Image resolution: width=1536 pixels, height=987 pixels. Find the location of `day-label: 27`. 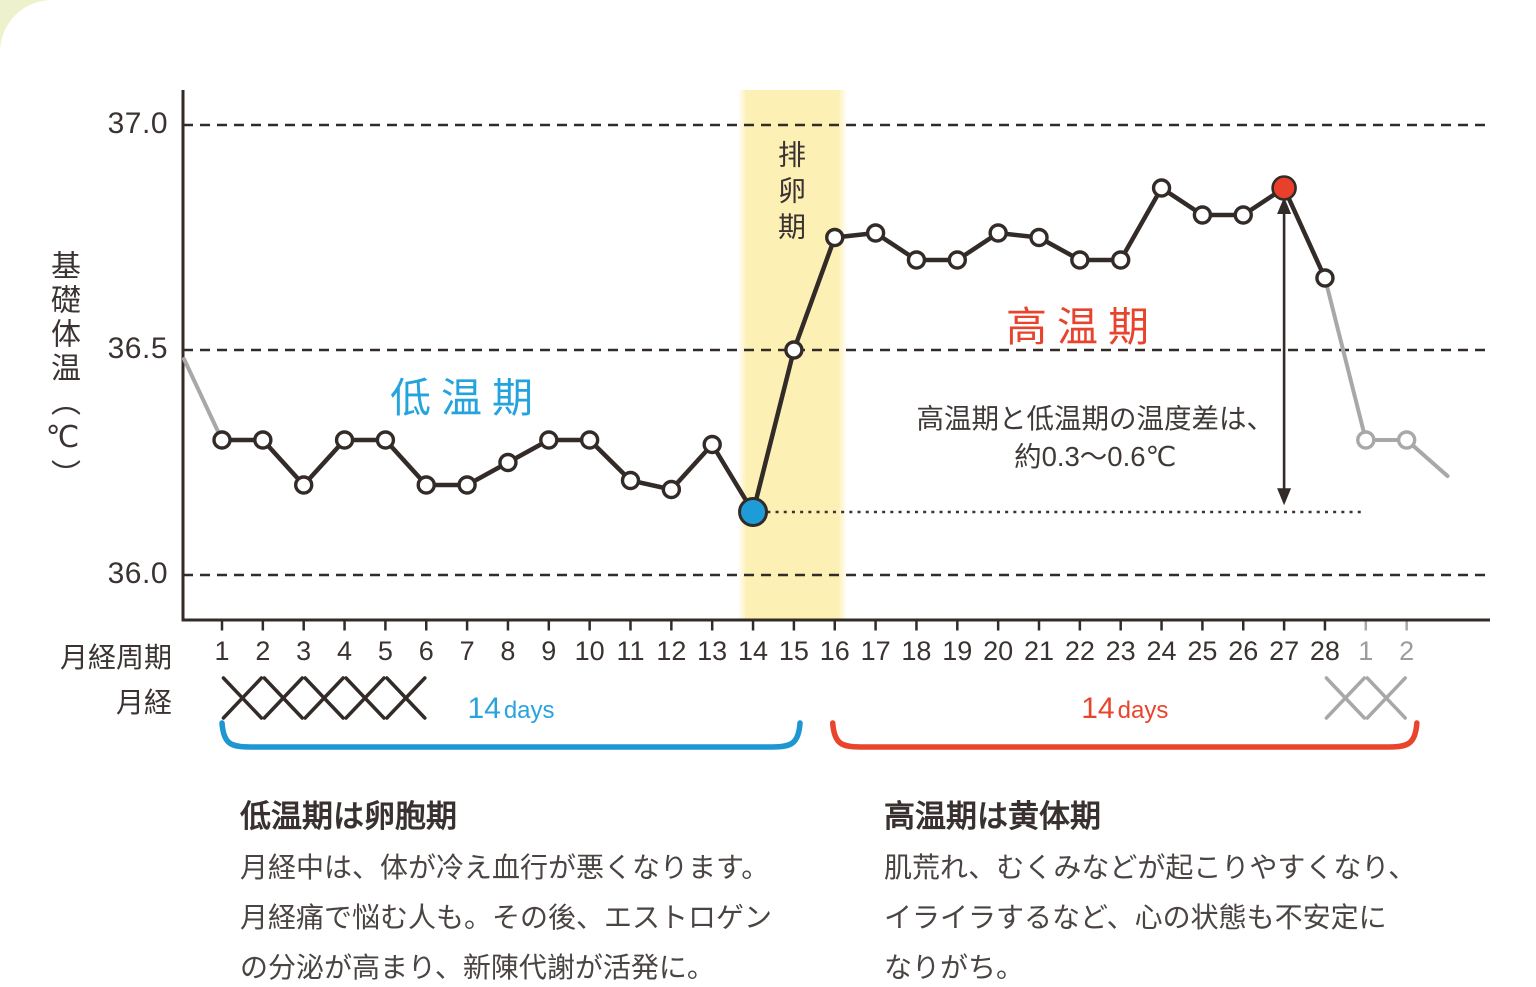

day-label: 27 is located at coordinates (1284, 651).